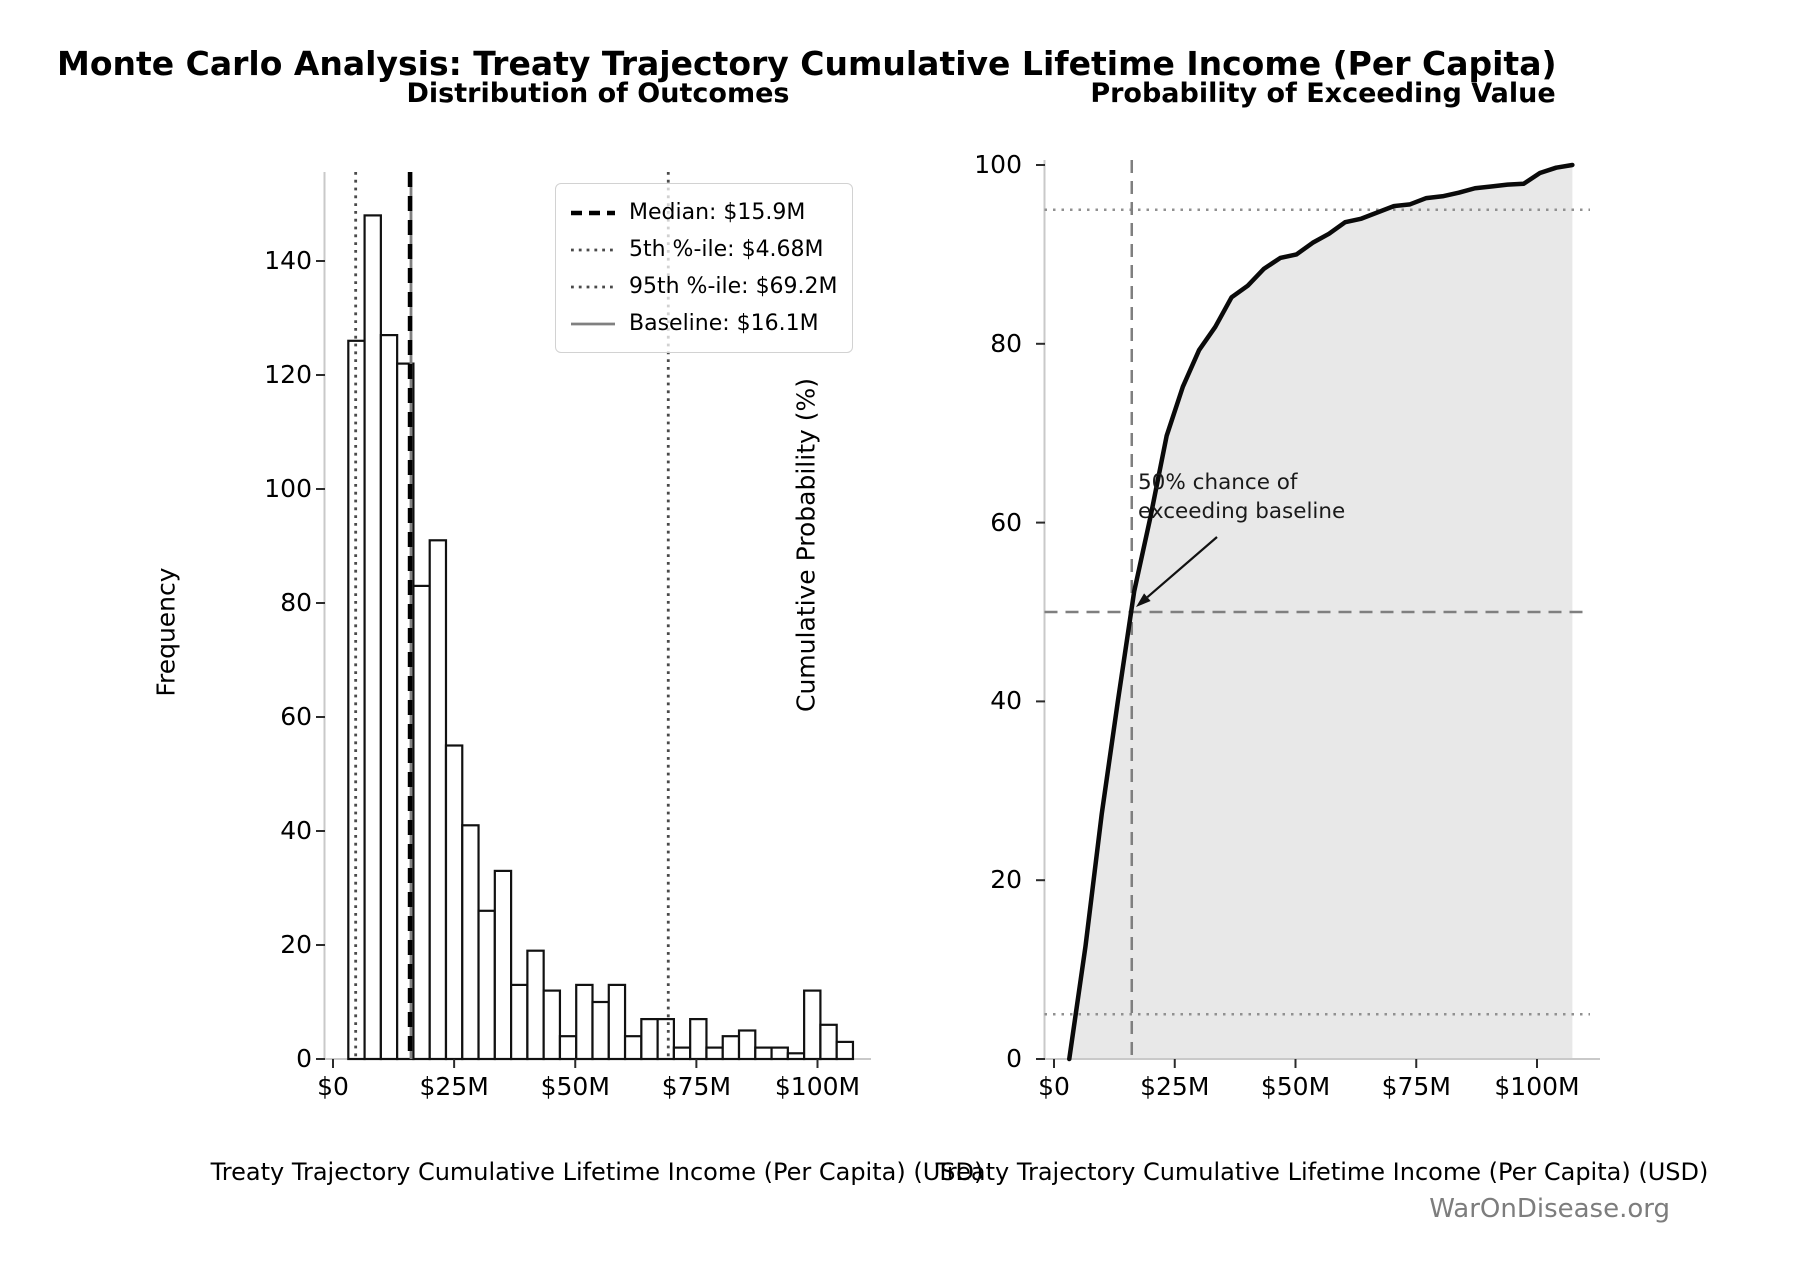 The height and width of the screenshot is (1280, 1814). I want to click on legend-label: 5th %-ile: $4.68M, so click(726, 249).